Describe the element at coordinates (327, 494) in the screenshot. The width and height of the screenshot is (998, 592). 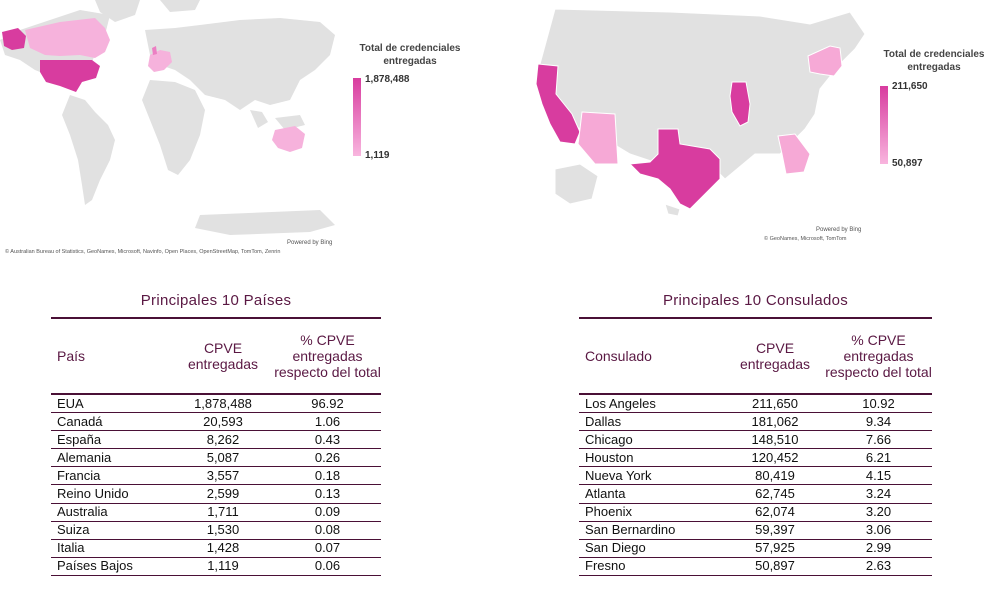
I see `countries-cell-pct: 0.13` at that location.